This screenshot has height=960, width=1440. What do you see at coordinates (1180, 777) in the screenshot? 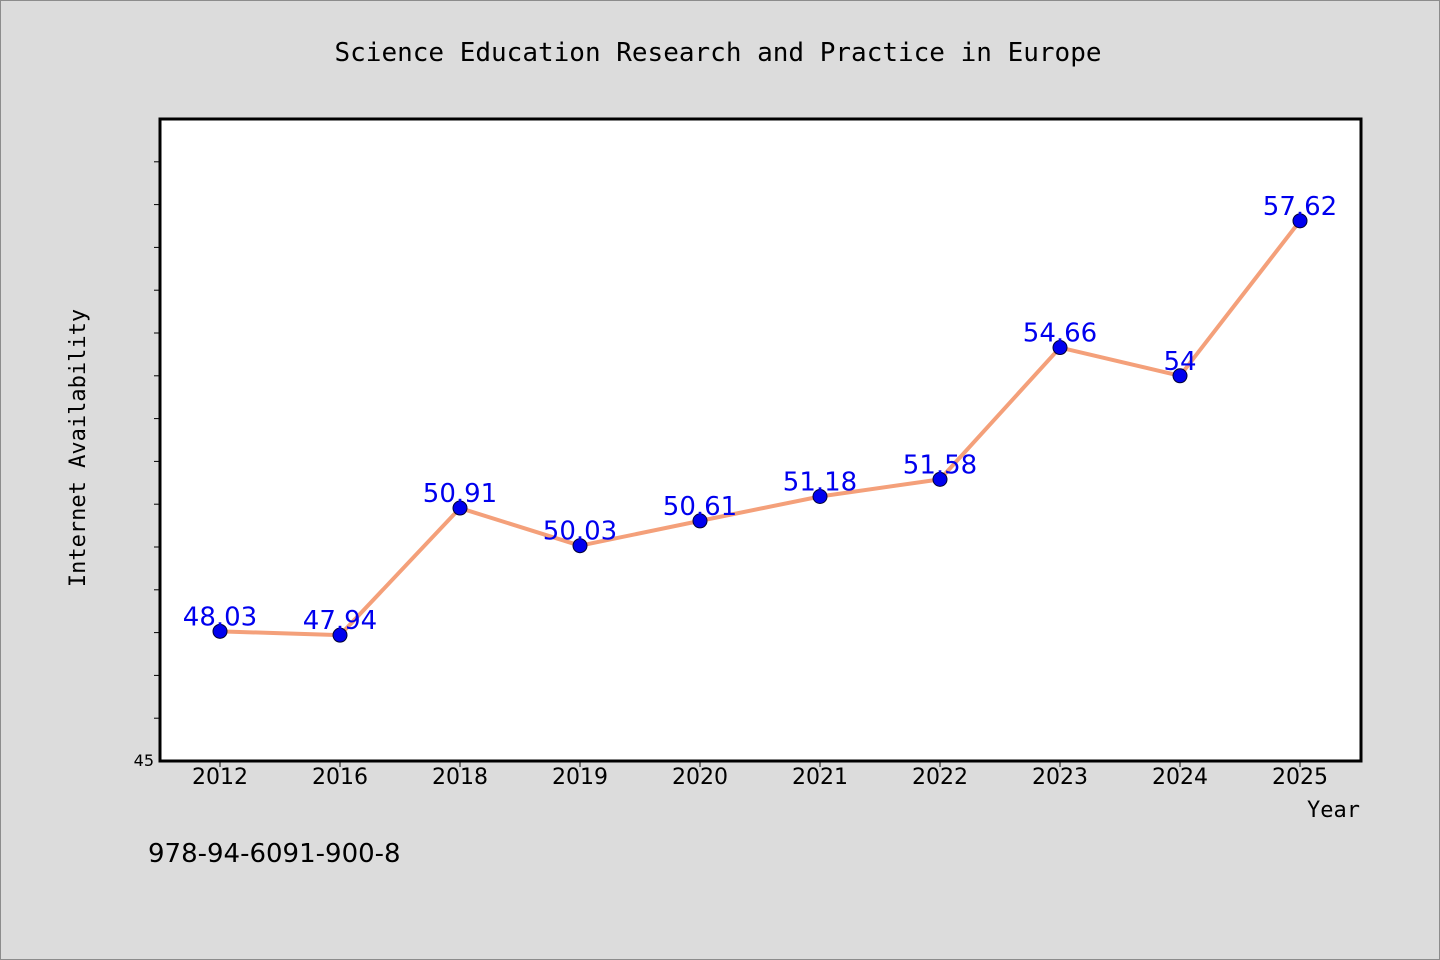
I see `x-tick-label: 2024` at bounding box center [1180, 777].